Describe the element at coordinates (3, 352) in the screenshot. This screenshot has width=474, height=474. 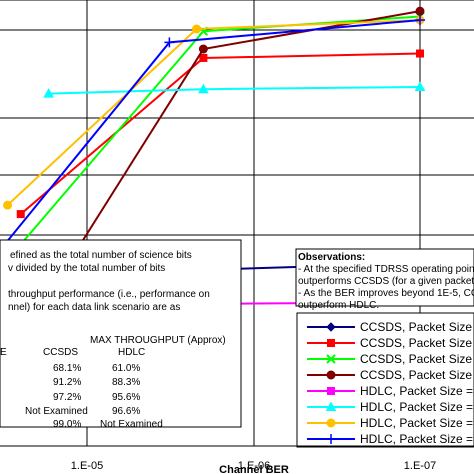
I see `col-header-e: E` at that location.